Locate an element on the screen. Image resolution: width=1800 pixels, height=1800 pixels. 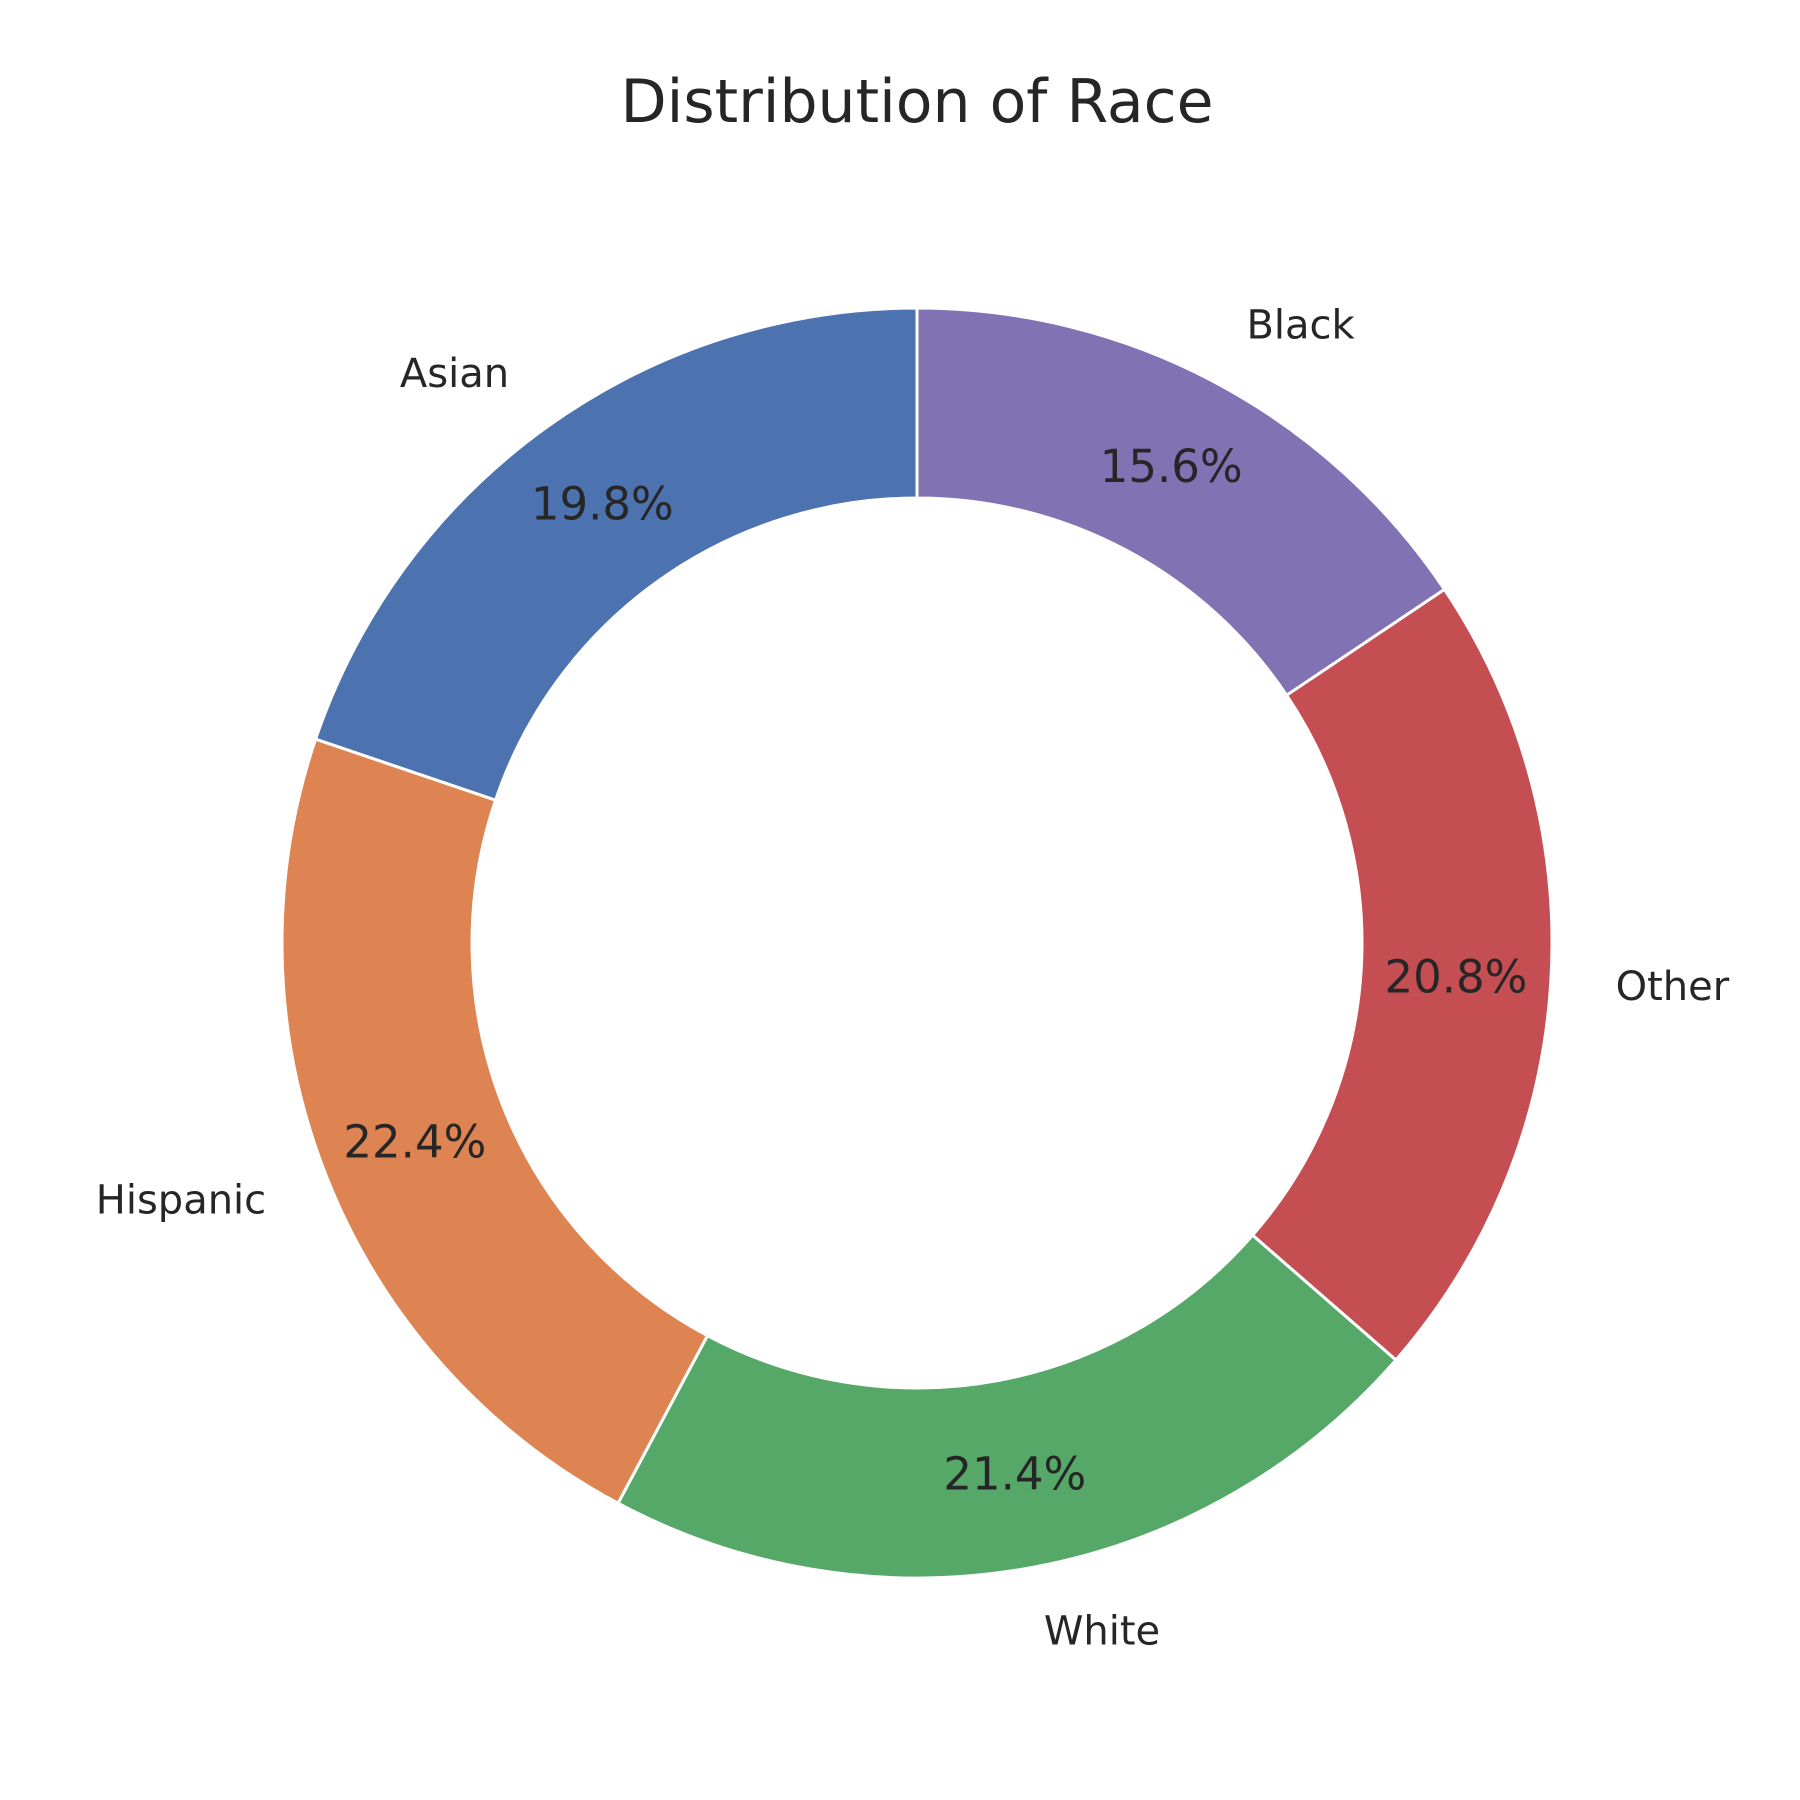
percent-label-asian: 19.8% is located at coordinates (602, 504).